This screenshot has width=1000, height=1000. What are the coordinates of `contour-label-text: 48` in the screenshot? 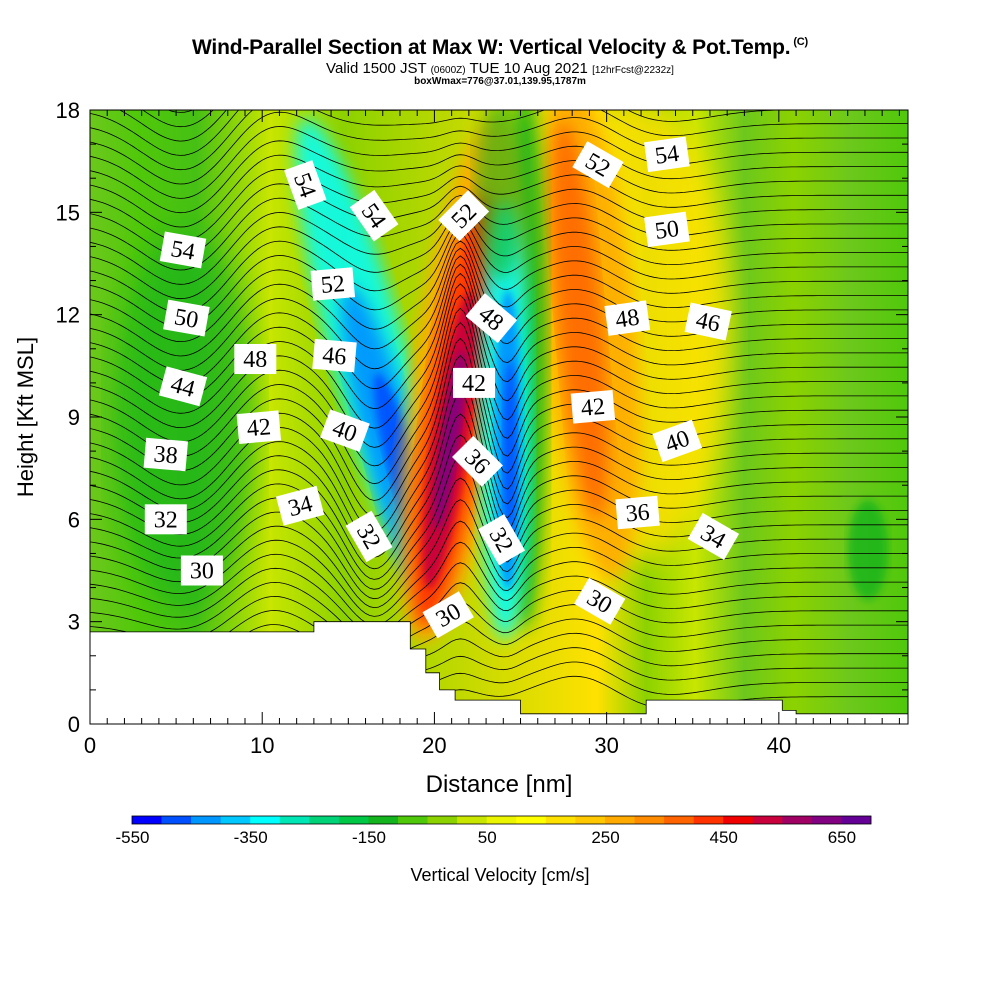 It's located at (627, 319).